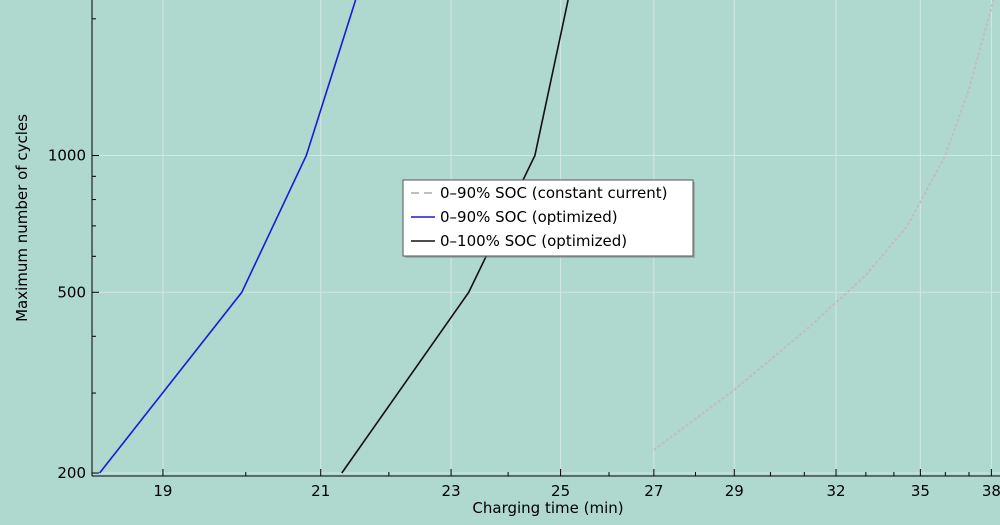 The height and width of the screenshot is (525, 1000). What do you see at coordinates (71, 473) in the screenshot?
I see `y-tick-label: 200` at bounding box center [71, 473].